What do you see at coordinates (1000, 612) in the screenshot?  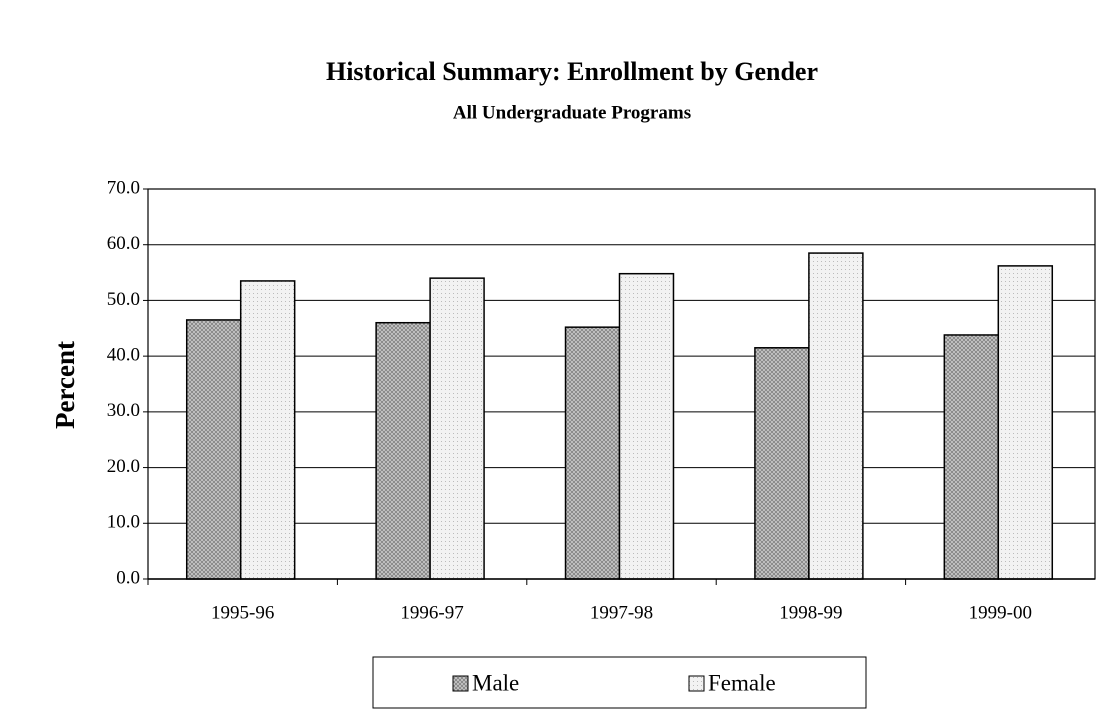 I see `x-tick-label: 1999-00` at bounding box center [1000, 612].